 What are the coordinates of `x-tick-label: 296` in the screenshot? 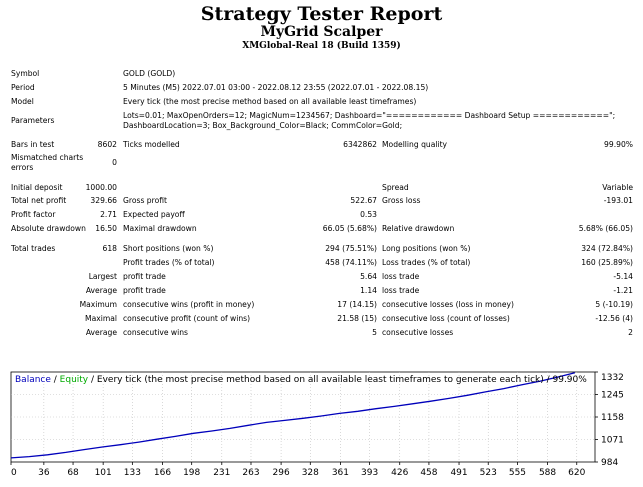 It's located at (281, 473).